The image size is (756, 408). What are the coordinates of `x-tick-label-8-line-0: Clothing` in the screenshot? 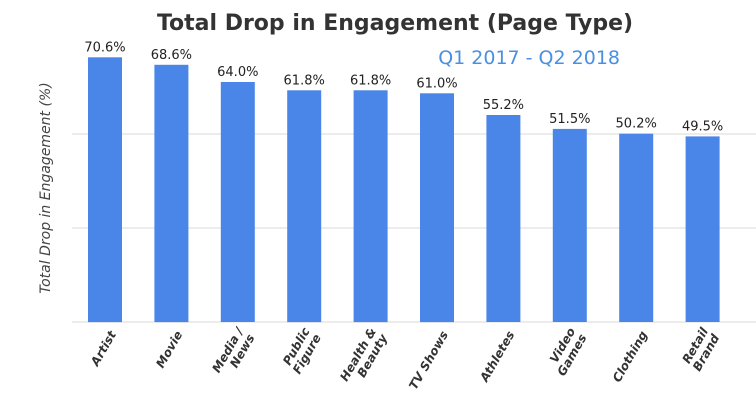 It's located at (630, 356).